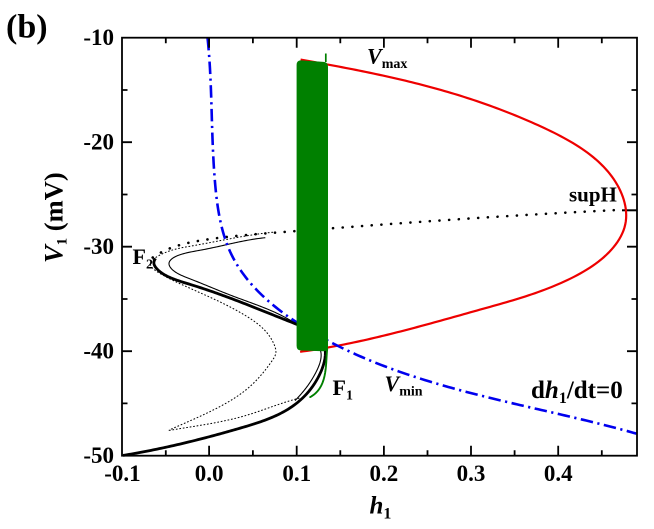 This screenshot has width=654, height=529. I want to click on svg-text: supH, so click(593, 195).